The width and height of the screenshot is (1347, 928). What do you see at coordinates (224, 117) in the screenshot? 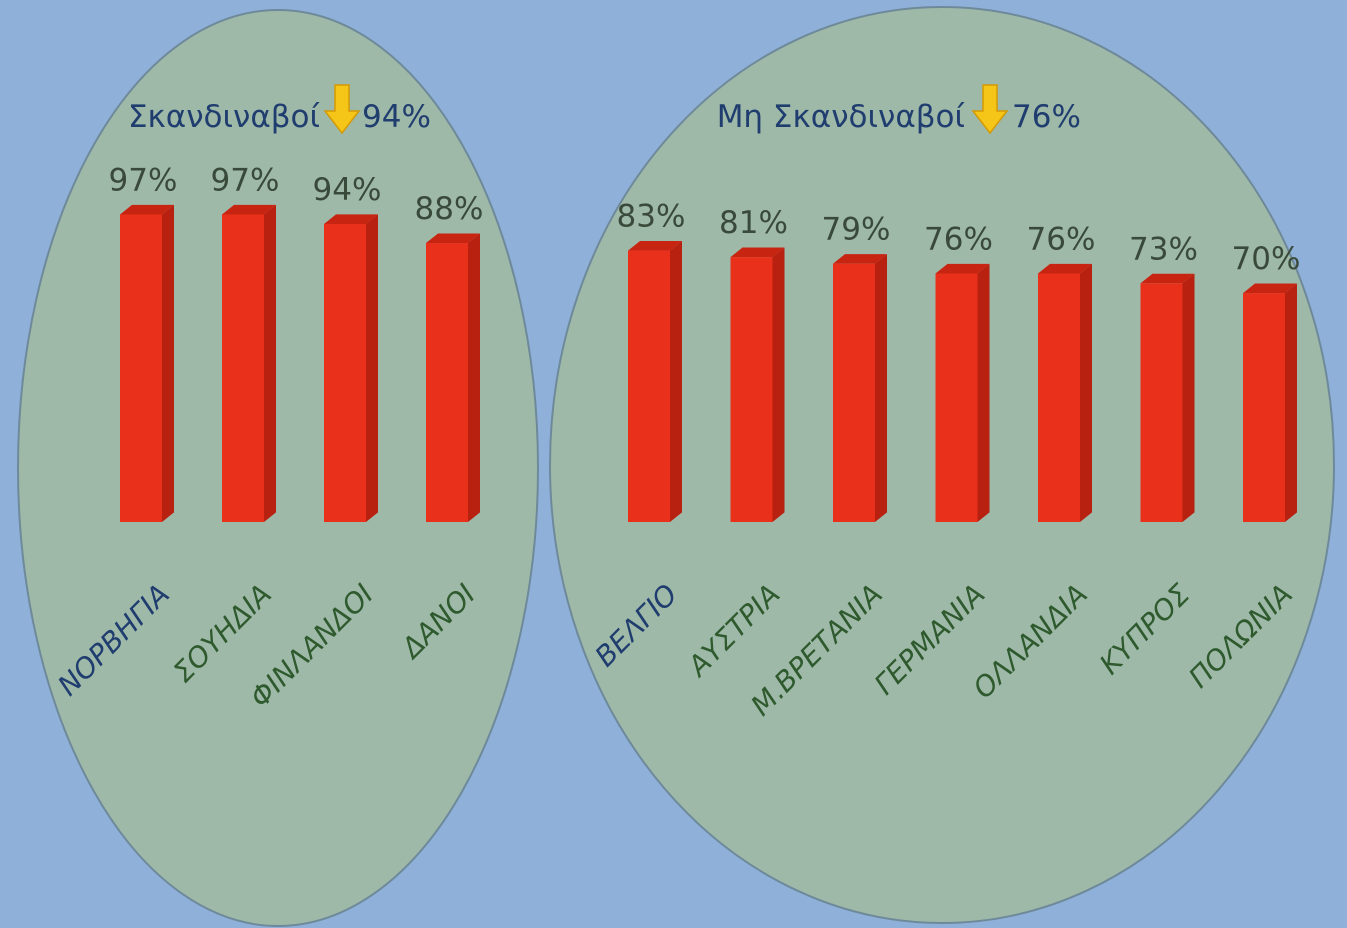
I see `chart-title: Σκανδιναβοί` at bounding box center [224, 117].